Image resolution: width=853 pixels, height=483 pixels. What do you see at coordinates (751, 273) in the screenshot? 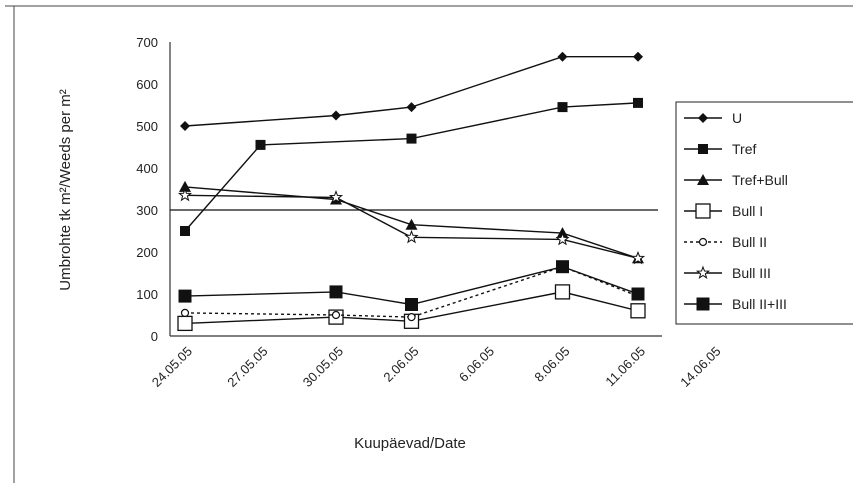
I see `legend-label: Bull III` at bounding box center [751, 273].